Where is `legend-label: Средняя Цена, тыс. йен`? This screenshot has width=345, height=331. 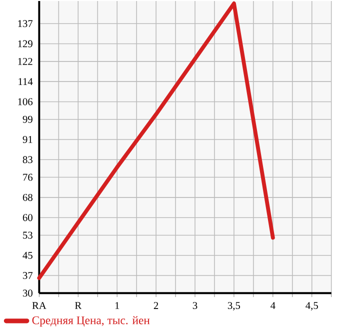
legend-label: Средняя Цена, тыс. йен is located at coordinates (91, 321).